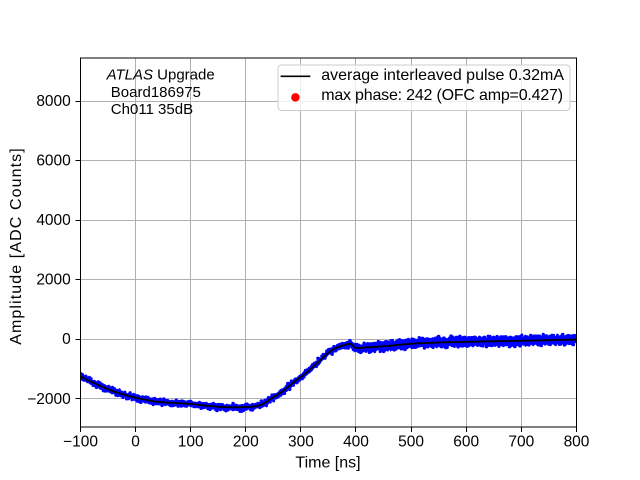  I want to click on svg-text: 8000, so click(53, 101).